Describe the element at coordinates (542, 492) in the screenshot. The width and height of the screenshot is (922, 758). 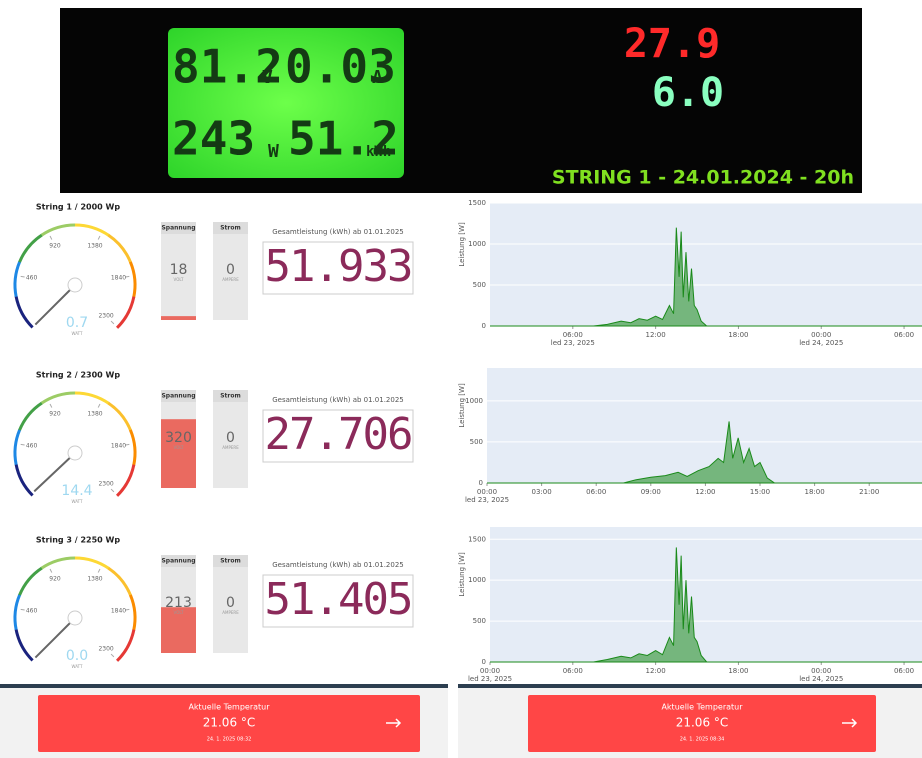
I see `x-tick-label: 03:00` at that location.